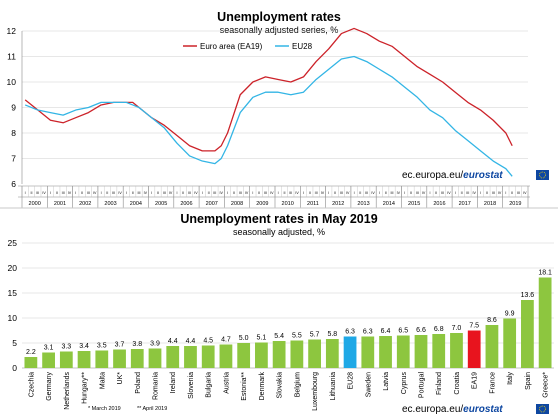 The image size is (558, 419). Describe the element at coordinates (155, 358) in the screenshot. I see `bar-romania` at that location.